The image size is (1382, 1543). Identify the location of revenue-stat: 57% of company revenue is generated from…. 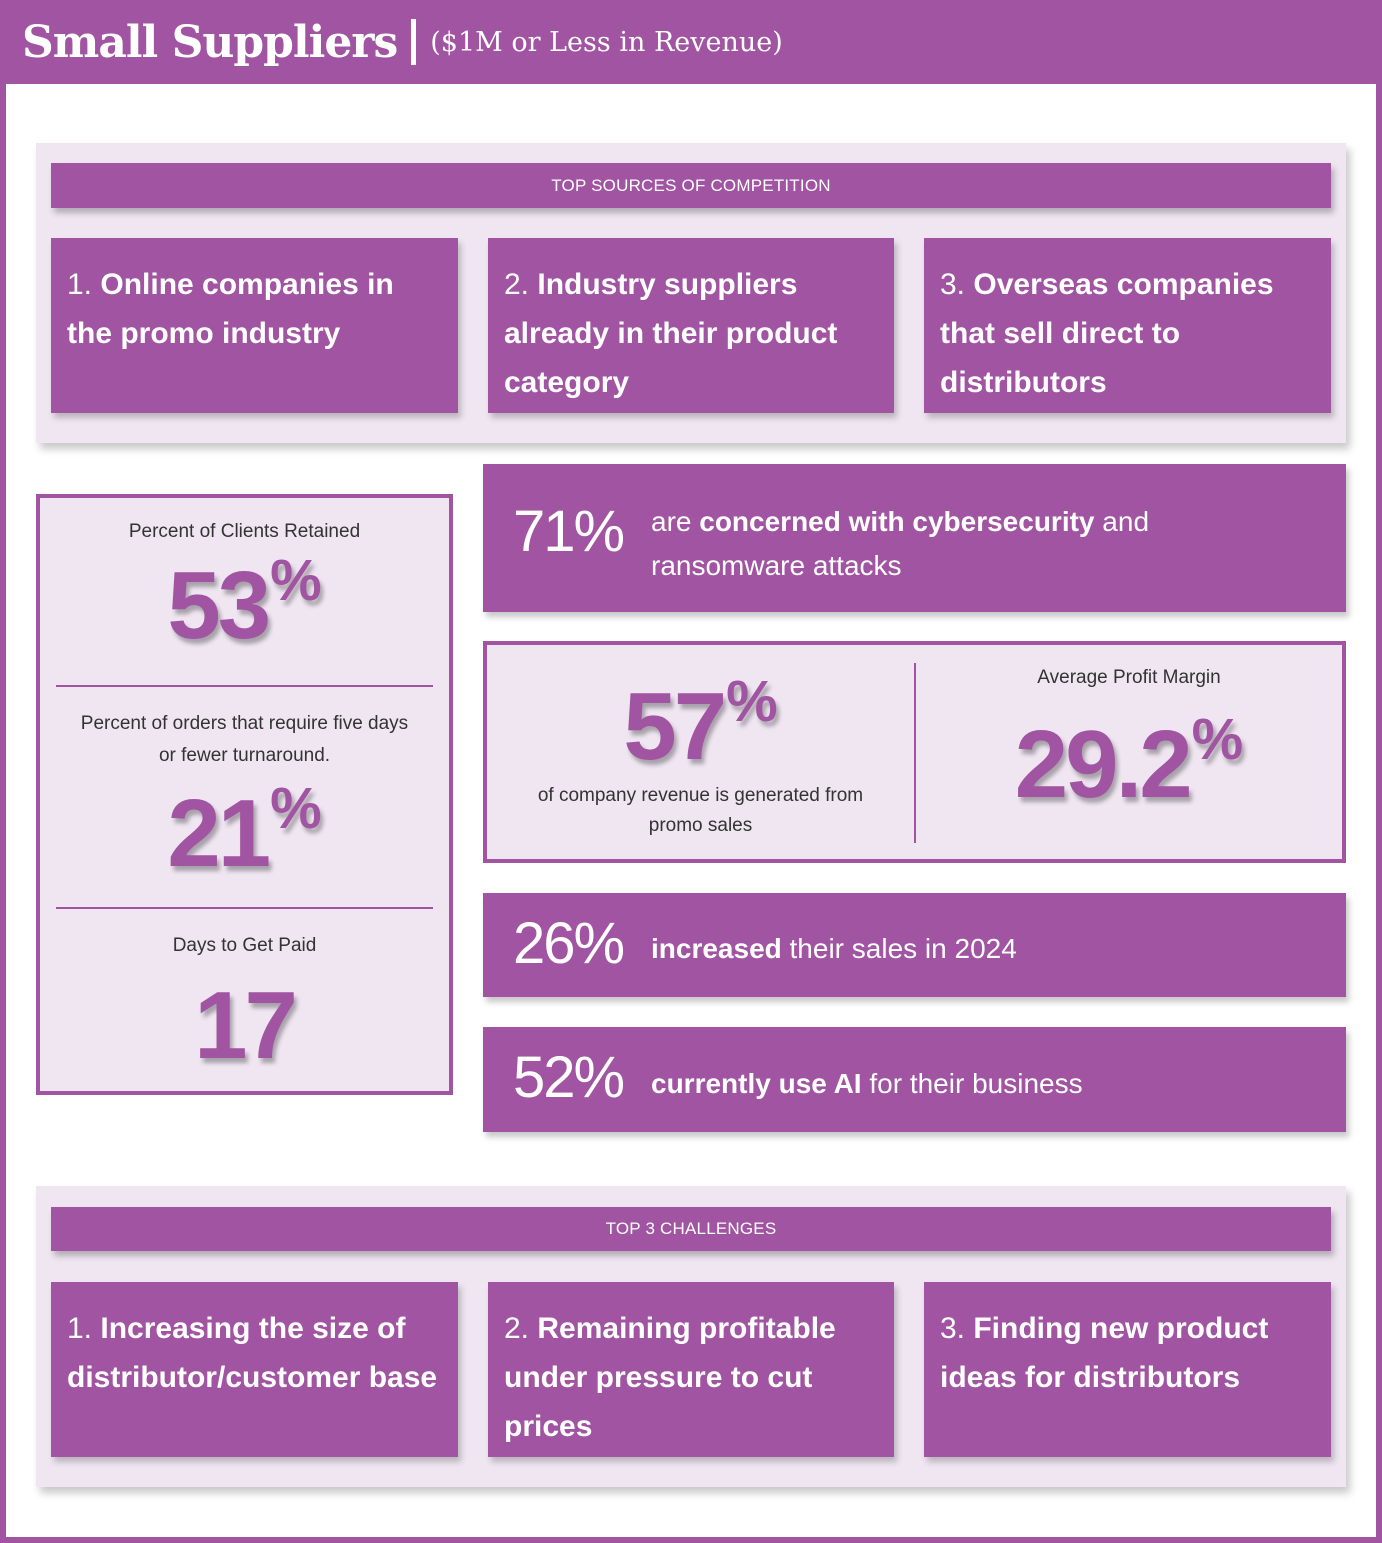
(700, 751).